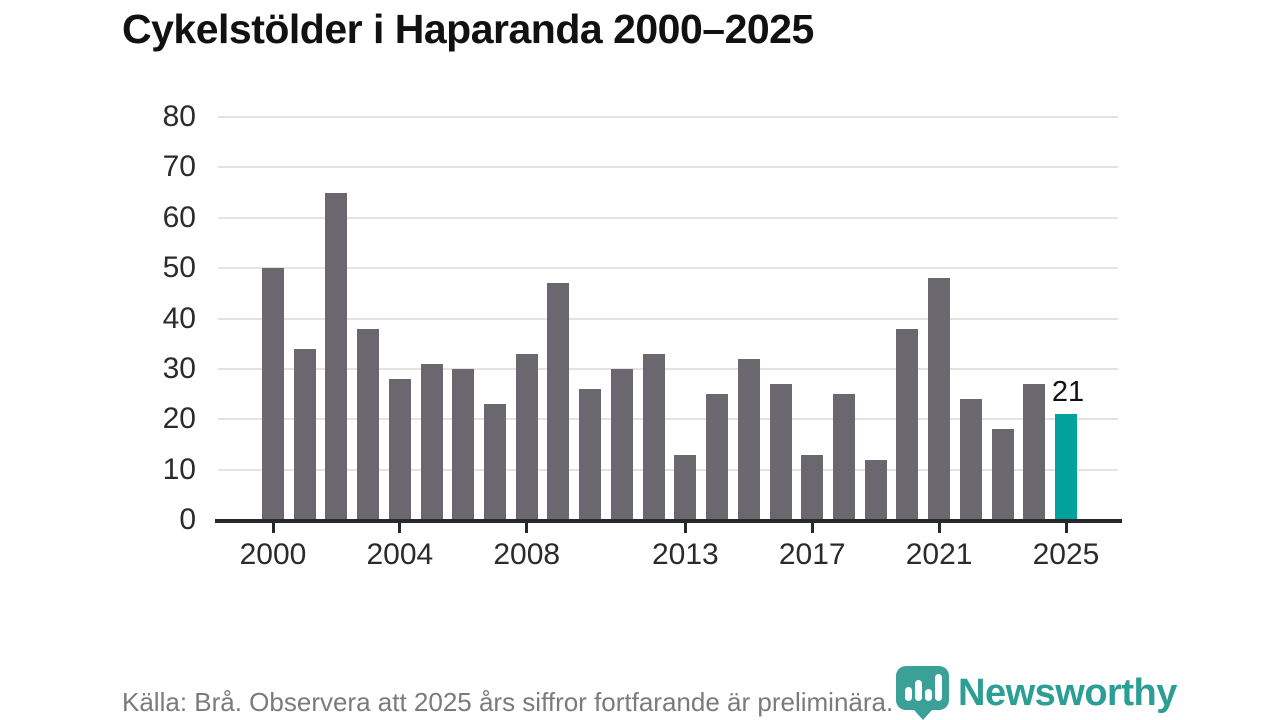 The width and height of the screenshot is (1280, 720). I want to click on bar-2014, so click(717, 457).